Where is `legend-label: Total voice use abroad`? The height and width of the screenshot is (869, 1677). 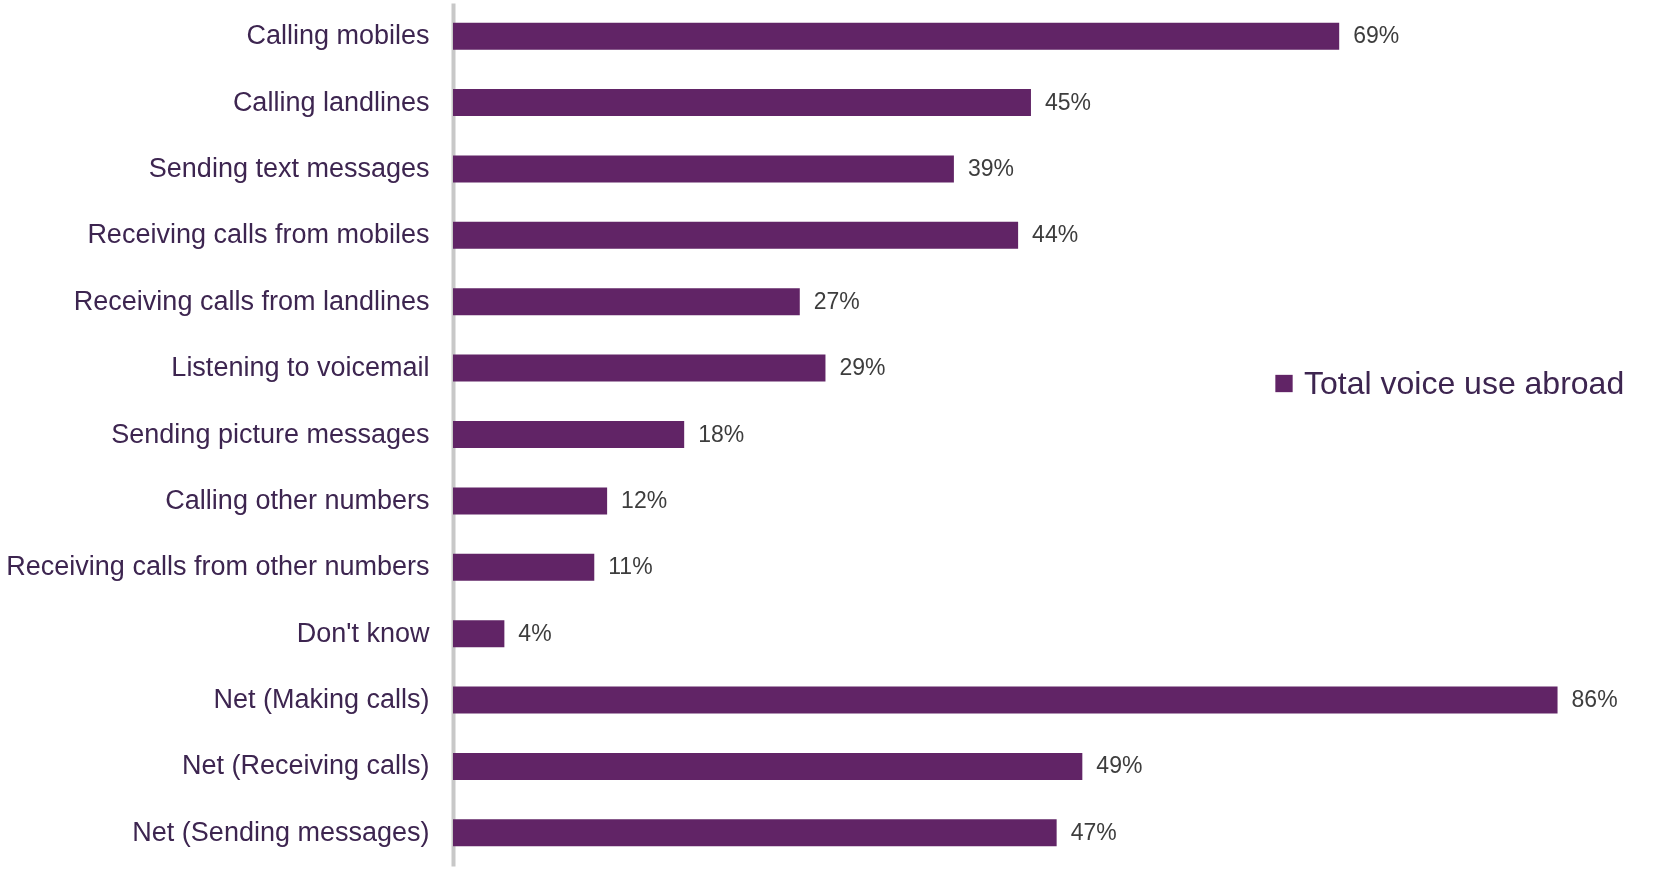
legend-label: Total voice use abroad is located at coordinates (1464, 382).